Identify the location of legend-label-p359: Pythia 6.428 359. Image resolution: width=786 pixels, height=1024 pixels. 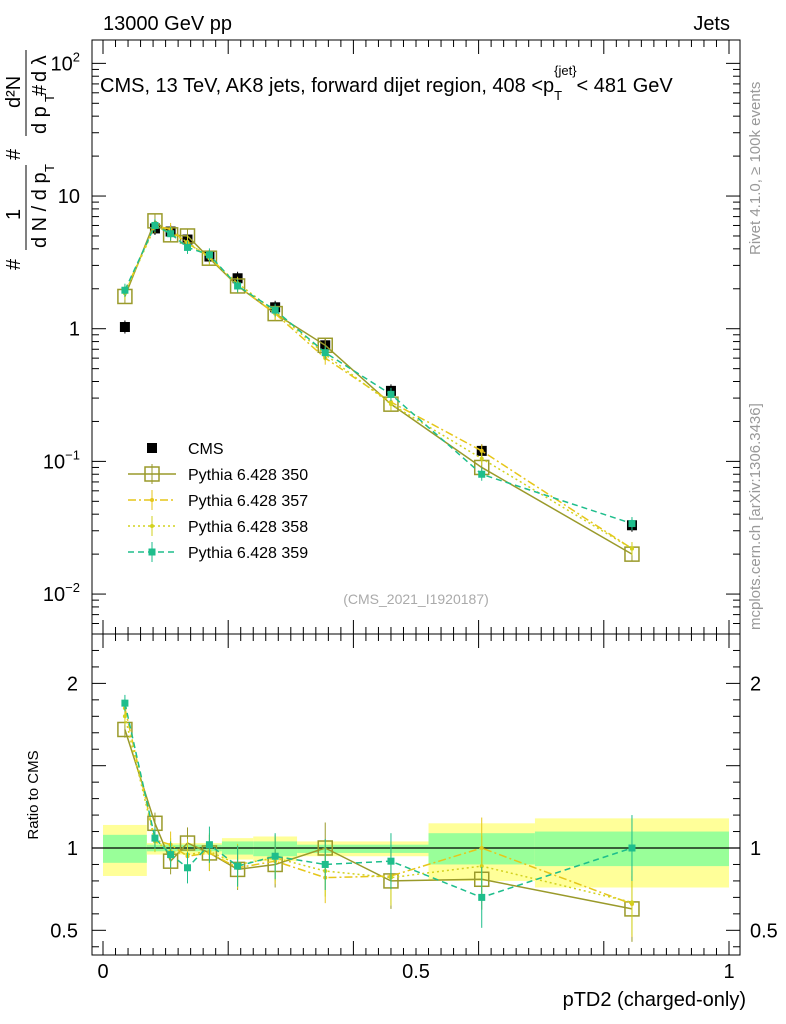
(248, 553).